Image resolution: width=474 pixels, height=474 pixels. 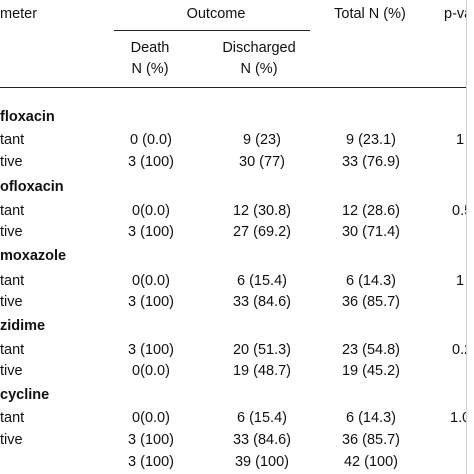 What do you see at coordinates (371, 371) in the screenshot?
I see `row-total: 19 (45.2)` at bounding box center [371, 371].